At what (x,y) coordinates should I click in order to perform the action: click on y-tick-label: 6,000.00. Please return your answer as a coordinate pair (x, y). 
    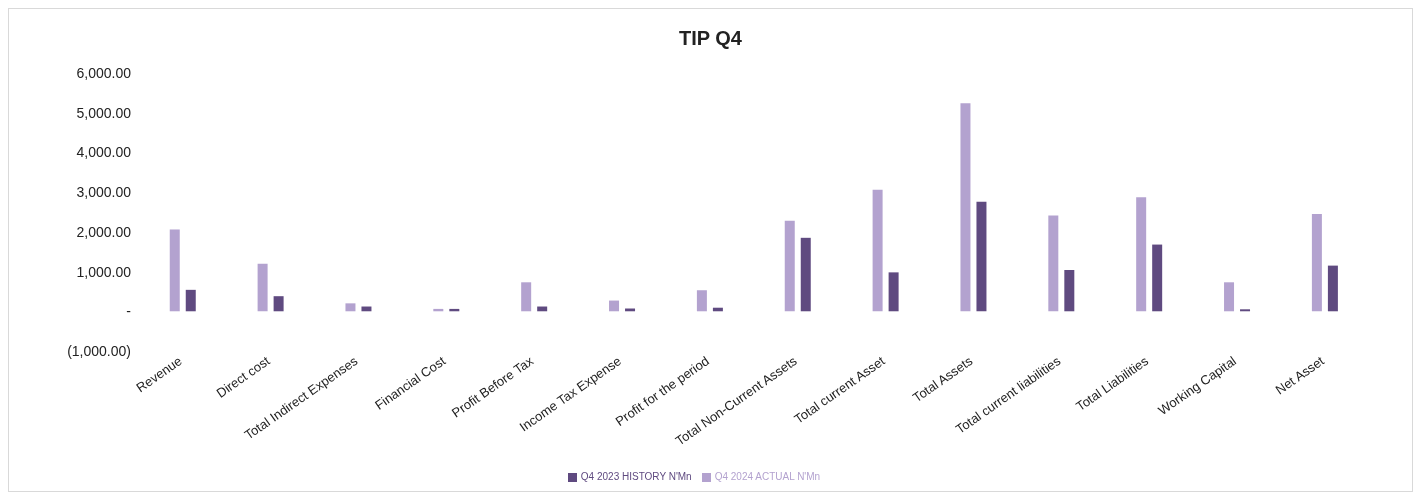
    Looking at the image, I should click on (104, 72).